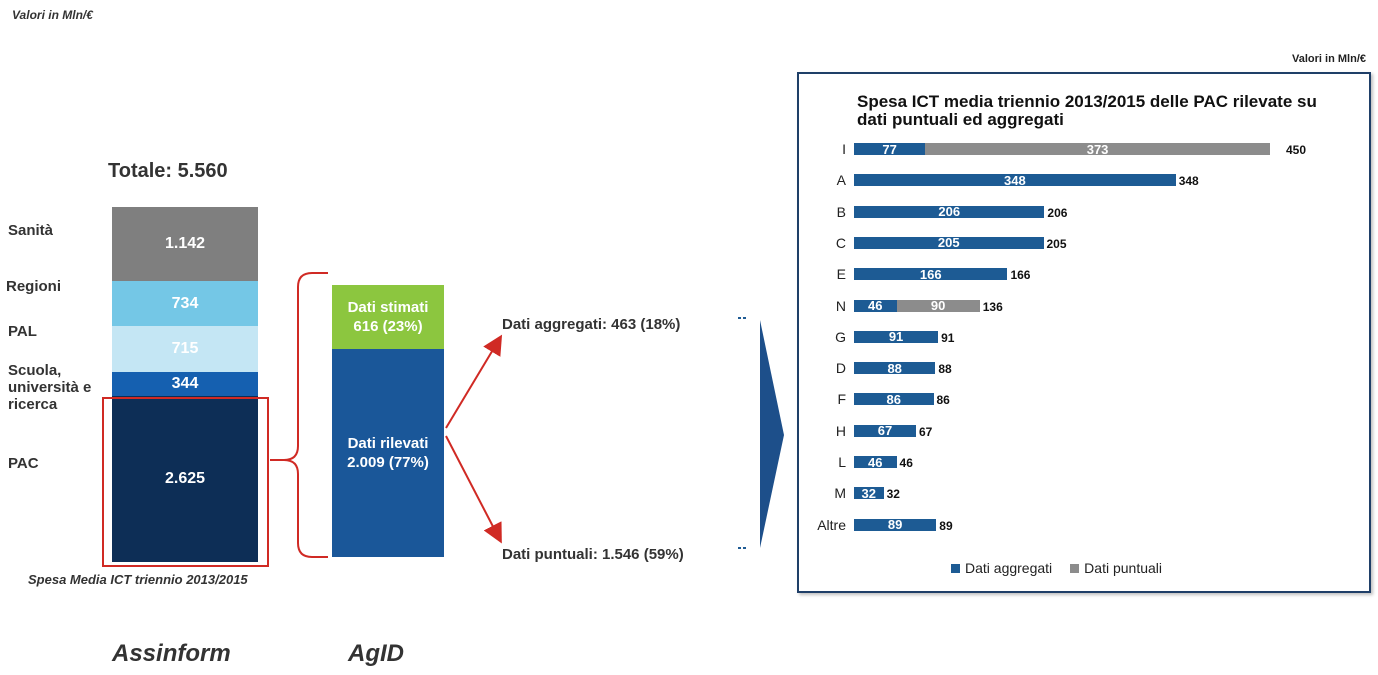 Image resolution: width=1378 pixels, height=675 pixels. Describe the element at coordinates (742, 433) in the screenshot. I see `dashed-ticks` at that location.